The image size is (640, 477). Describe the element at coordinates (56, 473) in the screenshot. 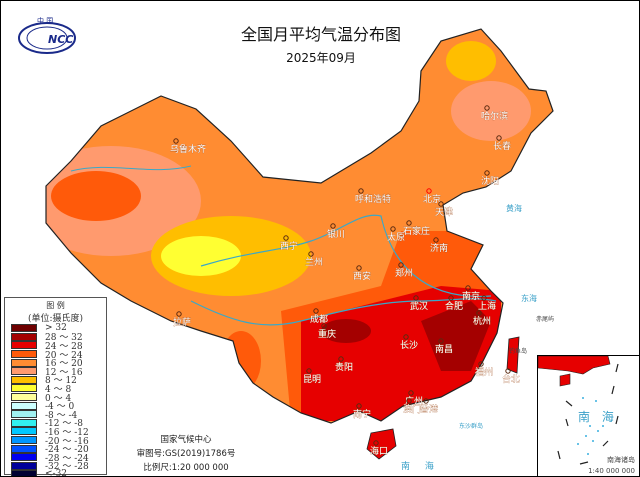

I see `legend-label: <-32` at that location.